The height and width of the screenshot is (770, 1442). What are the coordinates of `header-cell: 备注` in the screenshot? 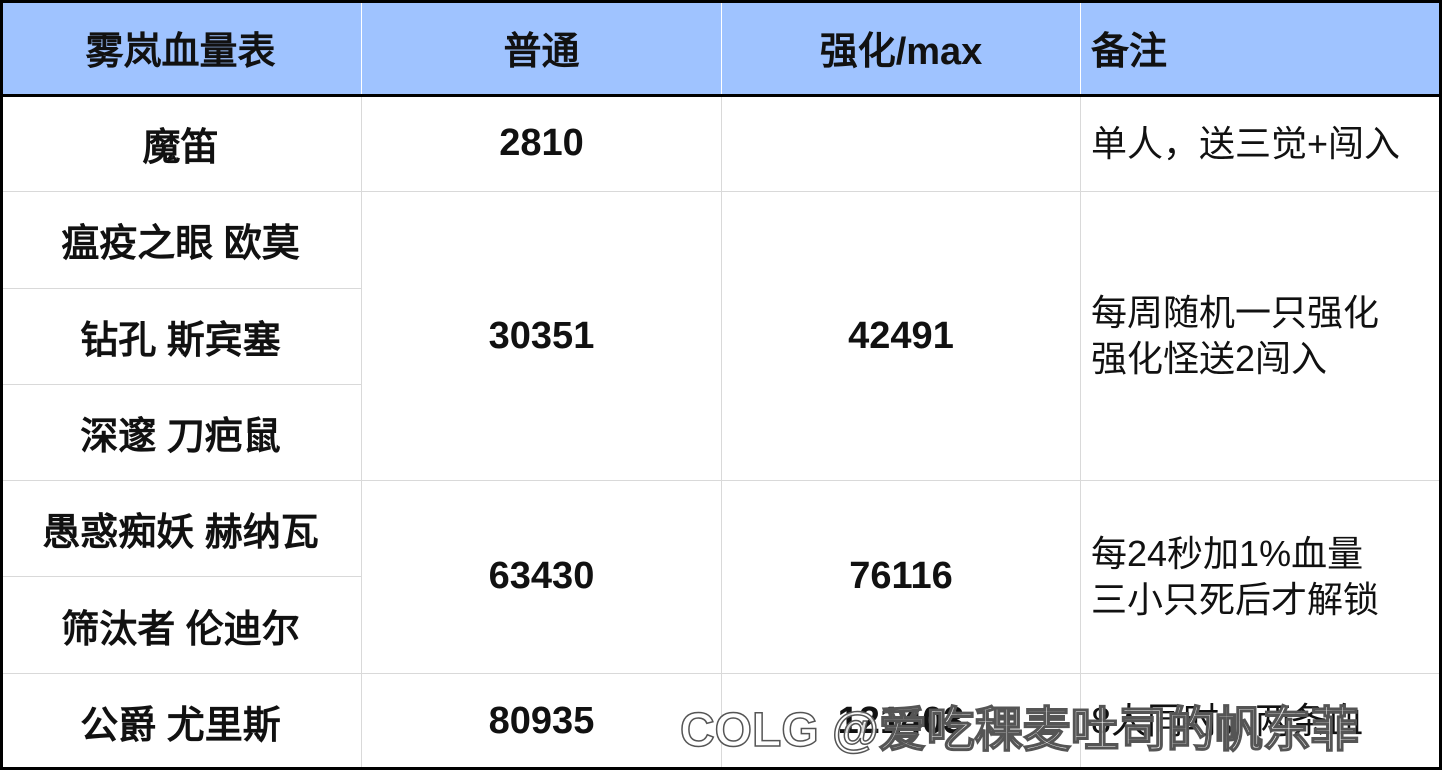 It's located at (1261, 48).